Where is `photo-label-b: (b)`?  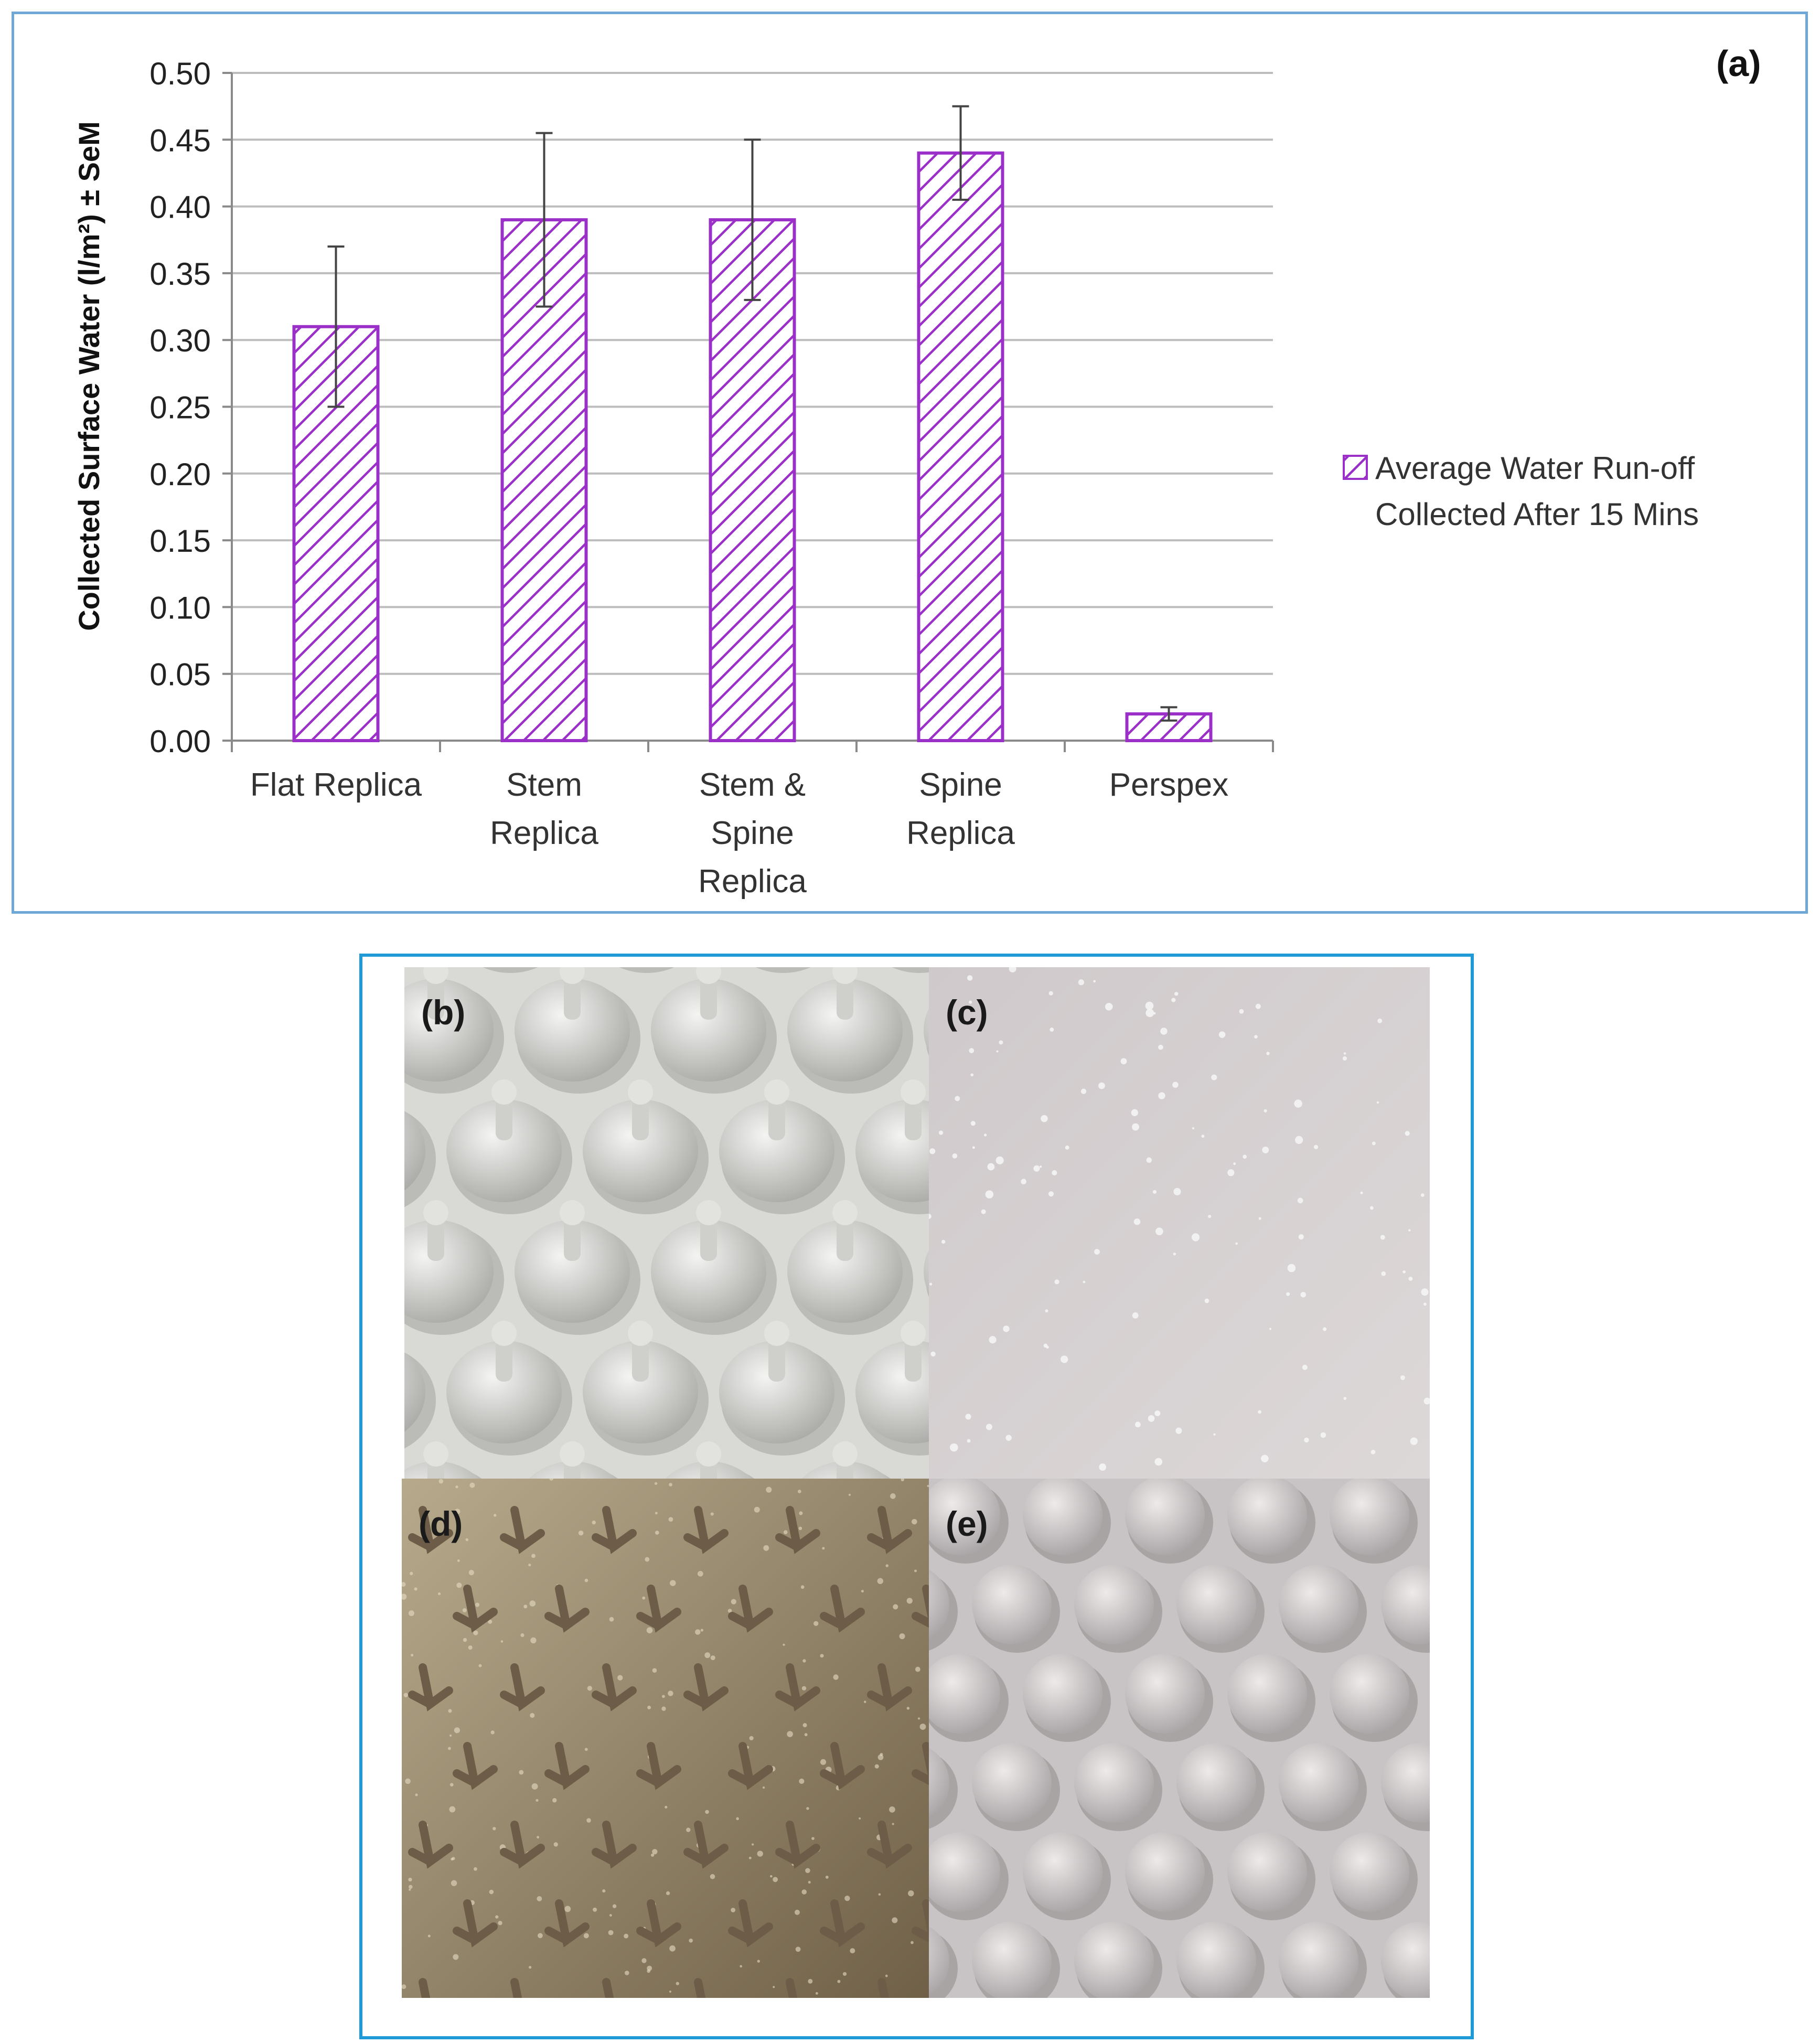 photo-label-b: (b) is located at coordinates (443, 1012).